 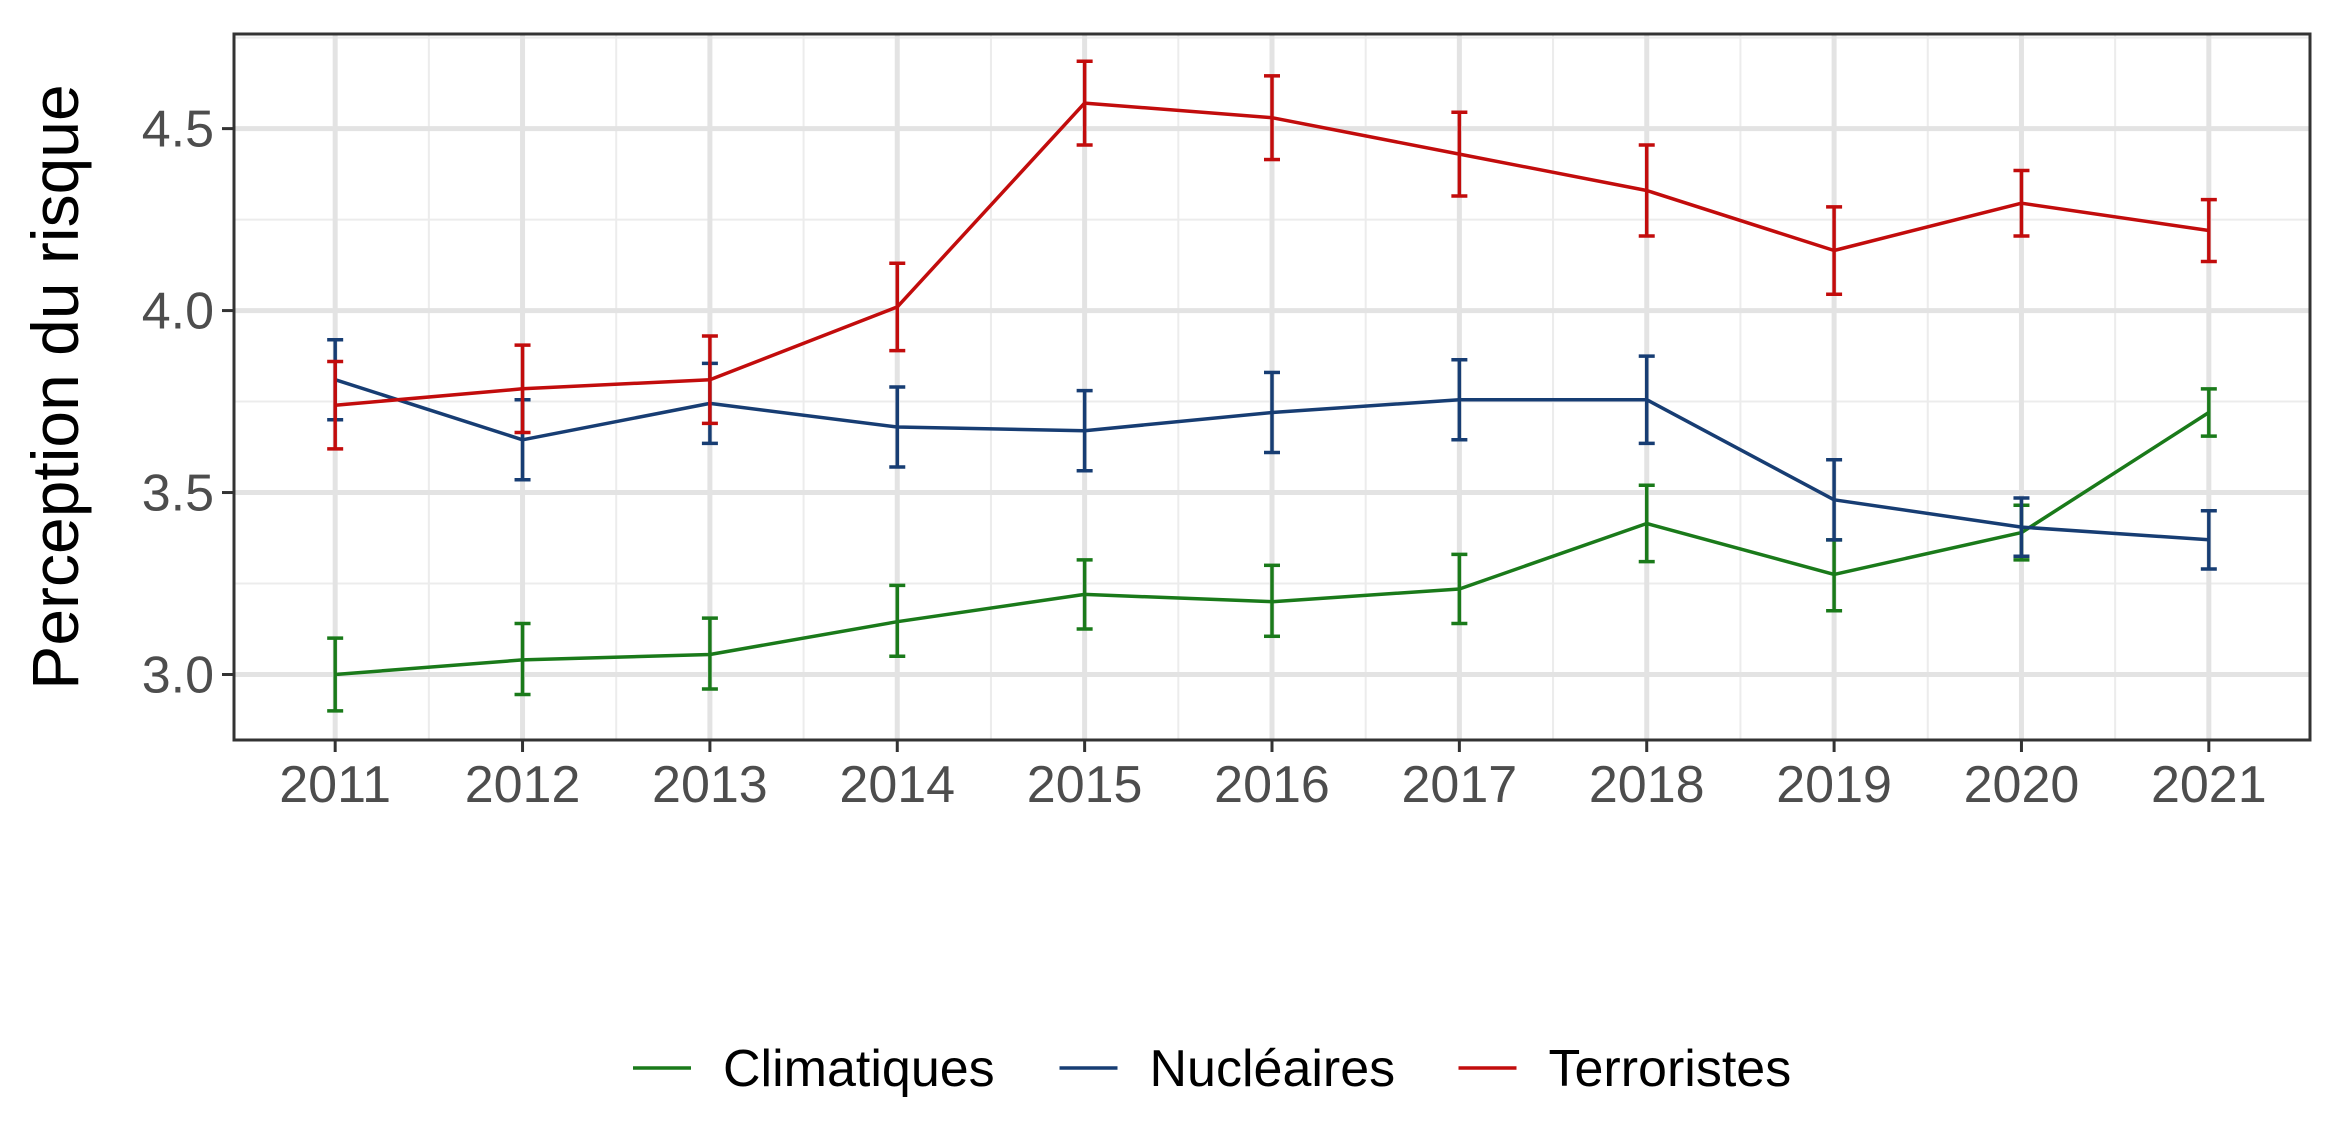 I want to click on legend-label: Climatiques, so click(x=859, y=1069).